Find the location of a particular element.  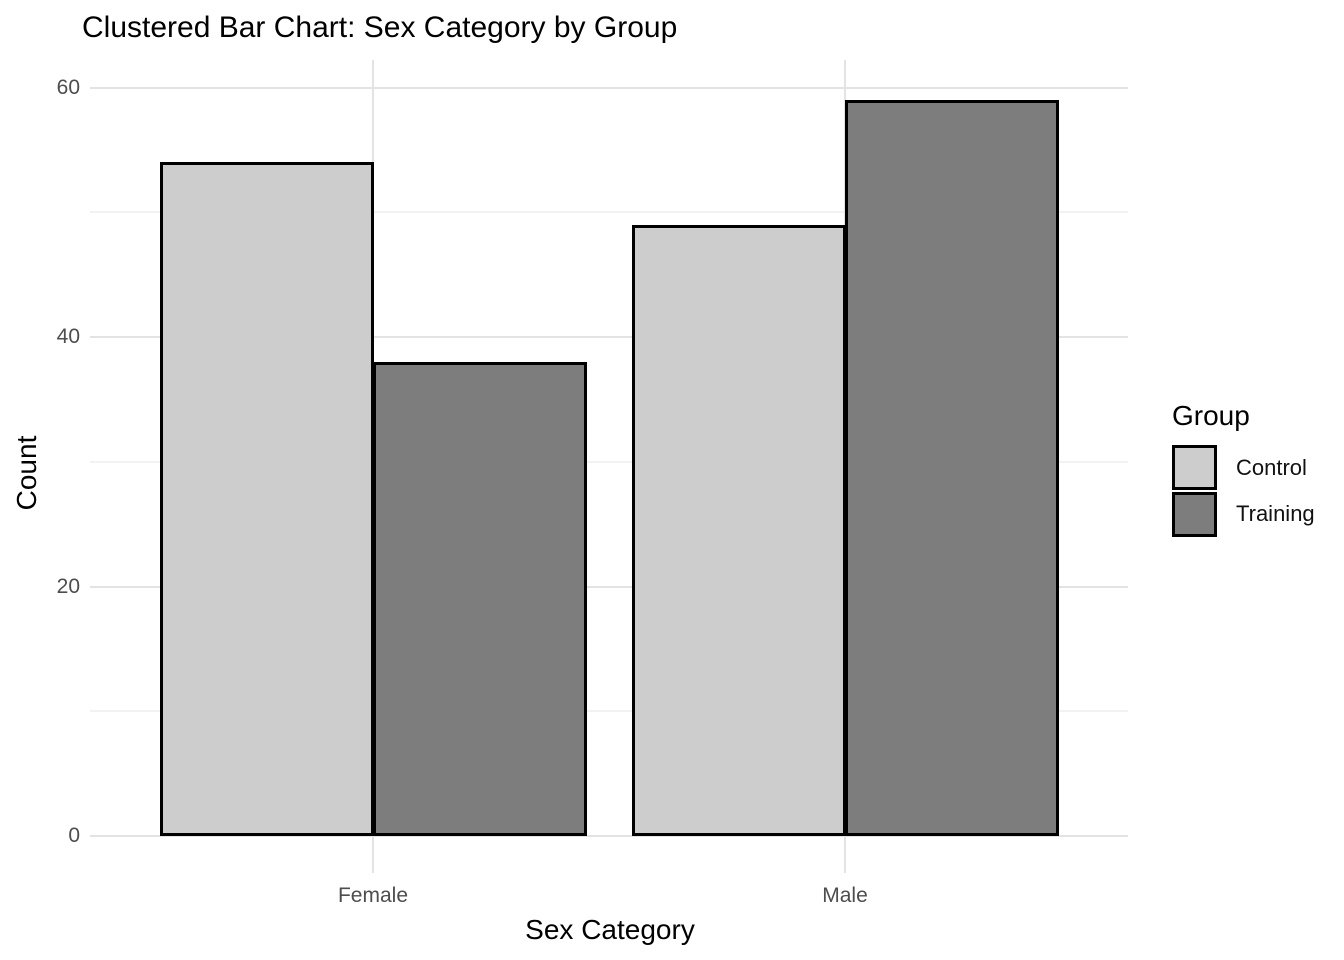

legend-swatch-control is located at coordinates (1194, 467).